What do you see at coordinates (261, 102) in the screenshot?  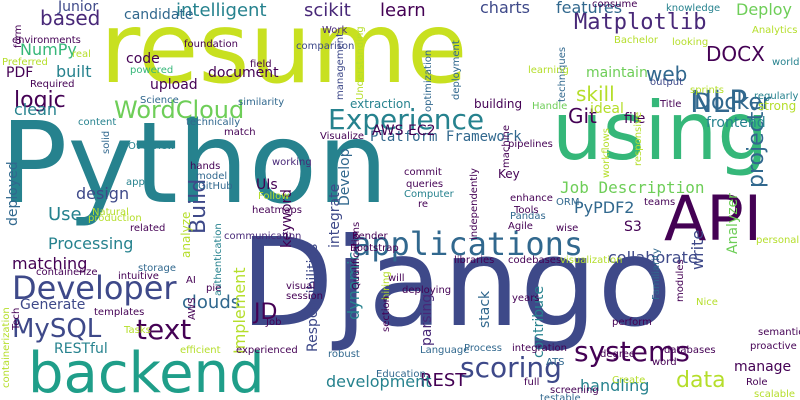 I see `word-similarity: similarity` at bounding box center [261, 102].